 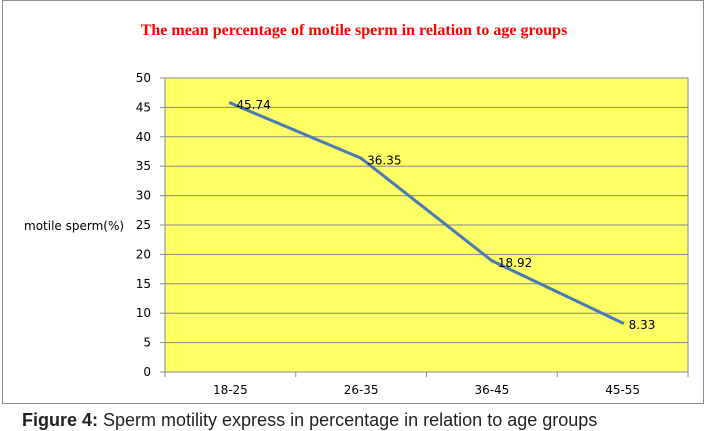 What do you see at coordinates (147, 343) in the screenshot?
I see `y-tick-label: 5` at bounding box center [147, 343].